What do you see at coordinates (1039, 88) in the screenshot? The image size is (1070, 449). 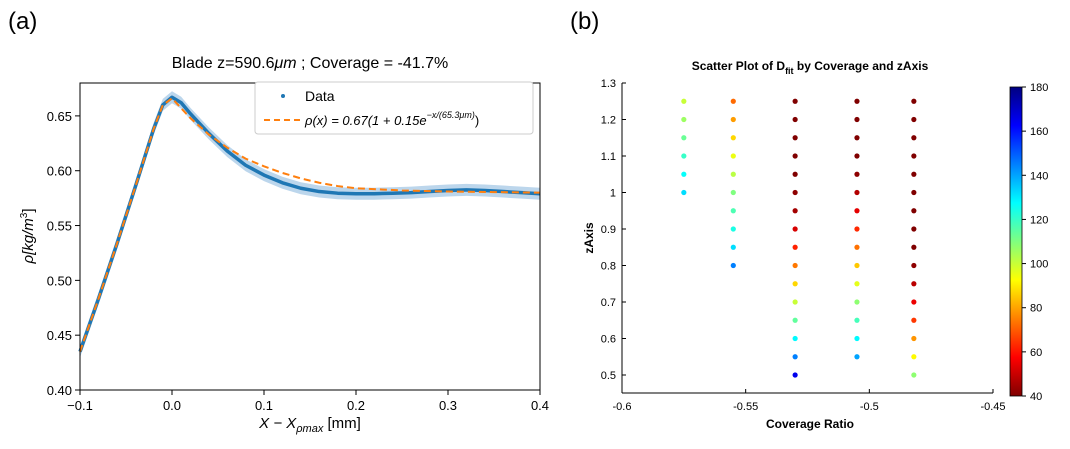 I see `colorbar-tick-label: 180` at bounding box center [1039, 88].